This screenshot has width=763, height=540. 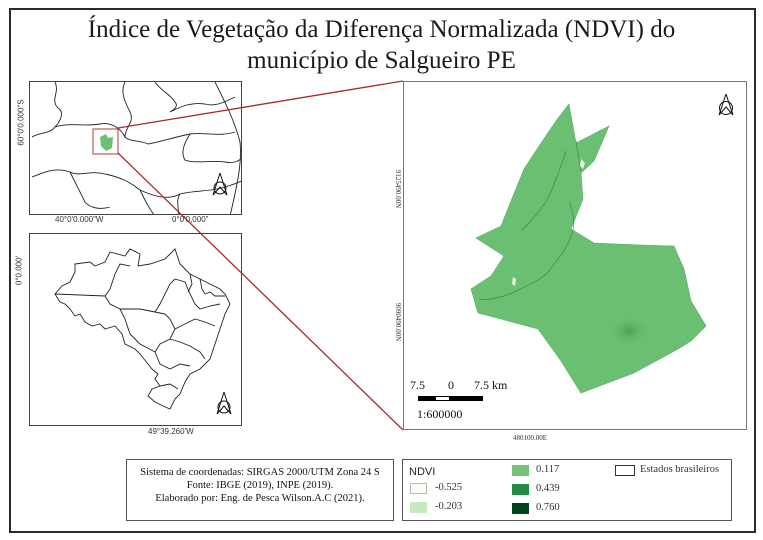 I want to click on inset-ne-x-label-left: 40°0'0.000"W, so click(x=79, y=219).